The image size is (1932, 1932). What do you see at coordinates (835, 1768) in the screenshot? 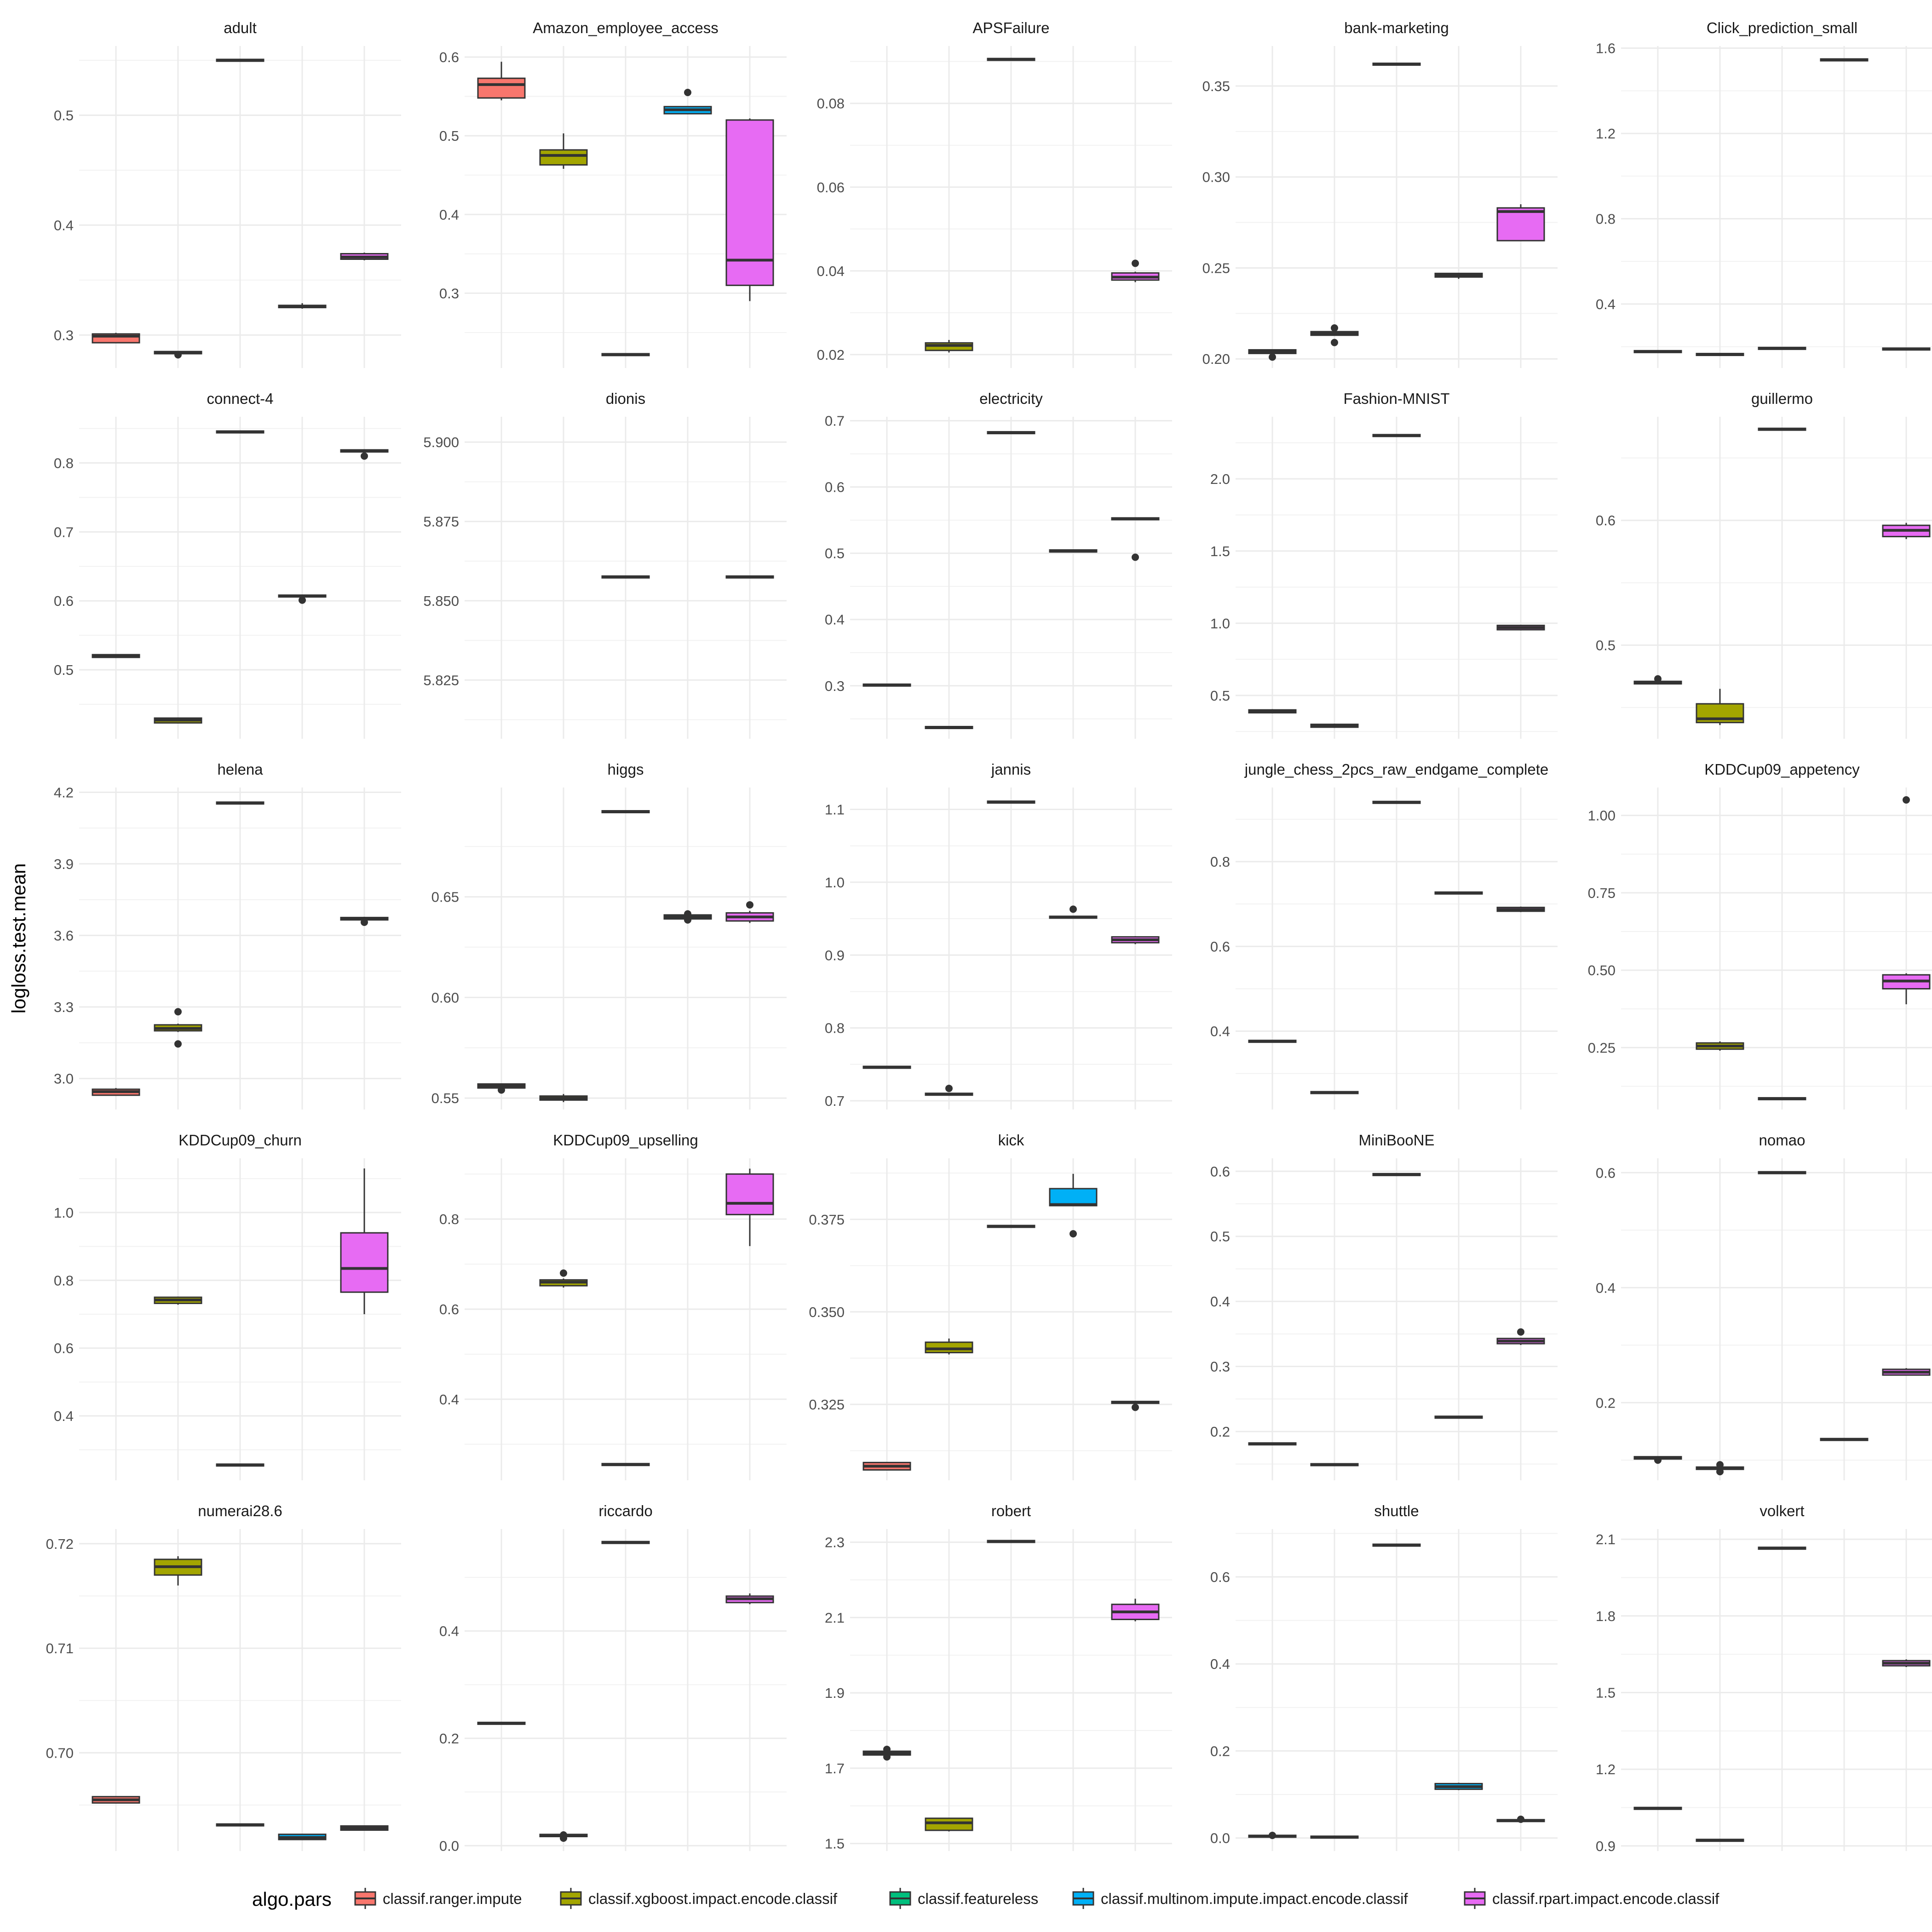
I see `y-tick-label: 1.7` at bounding box center [835, 1768].